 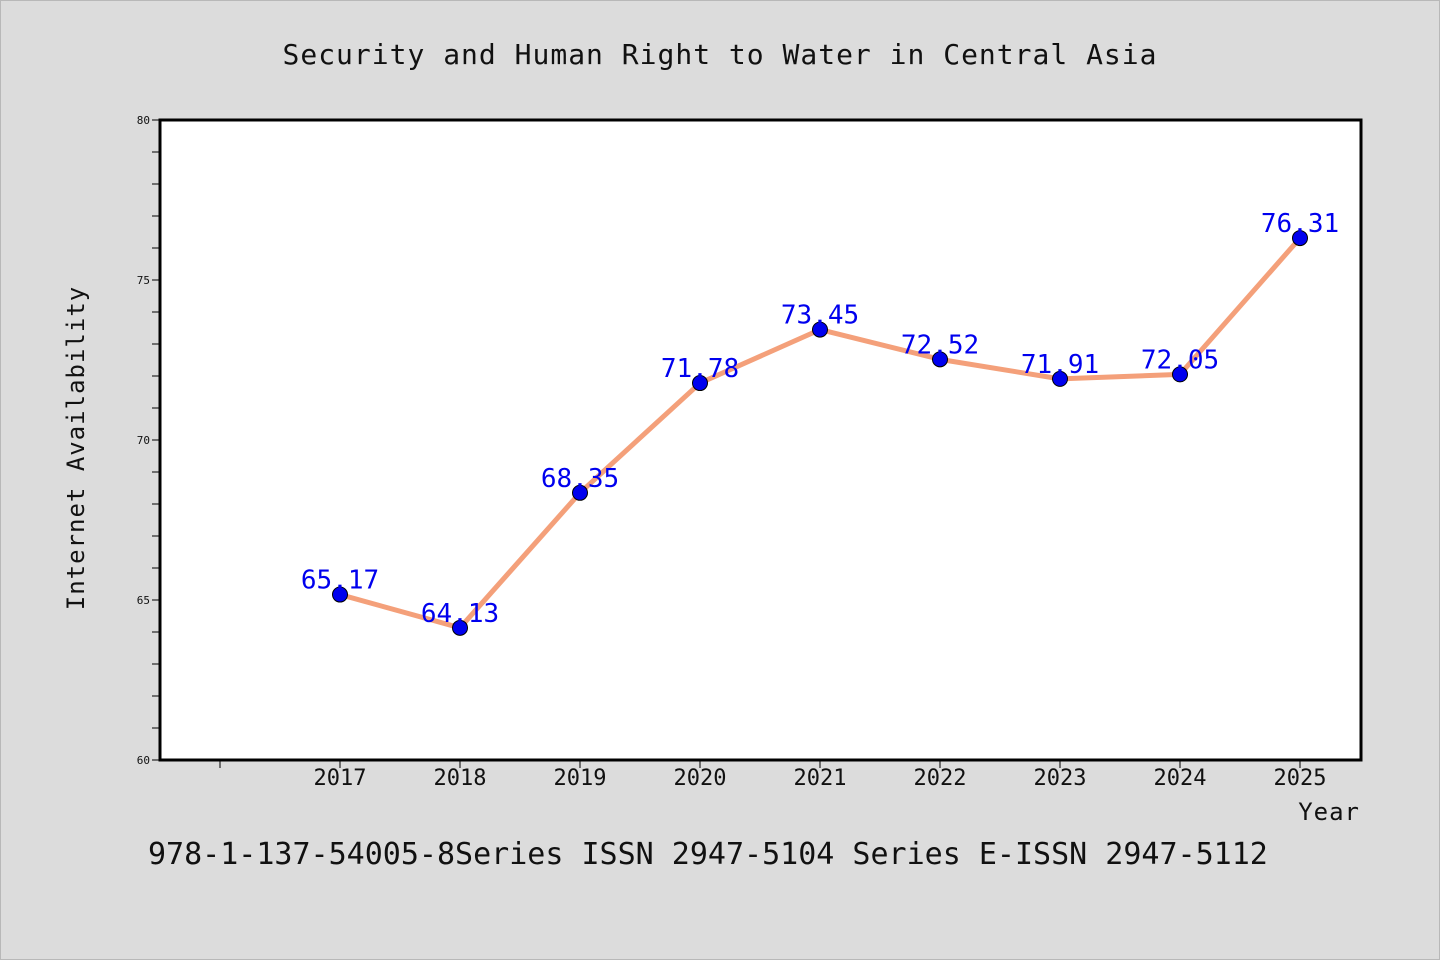 I want to click on x-tick-label: 2021, so click(x=820, y=778).